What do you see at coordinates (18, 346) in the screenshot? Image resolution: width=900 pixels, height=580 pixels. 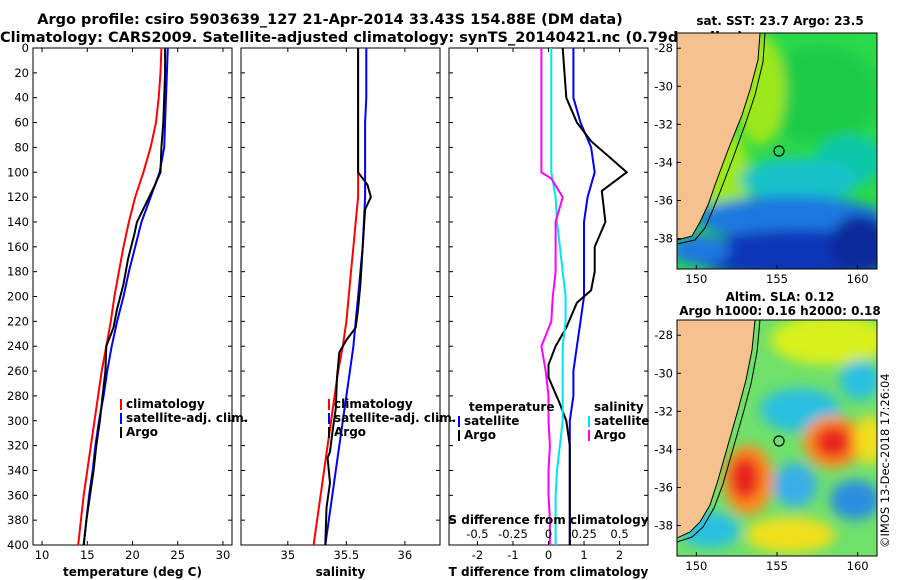 I see `y-tick-label: 240` at bounding box center [18, 346].